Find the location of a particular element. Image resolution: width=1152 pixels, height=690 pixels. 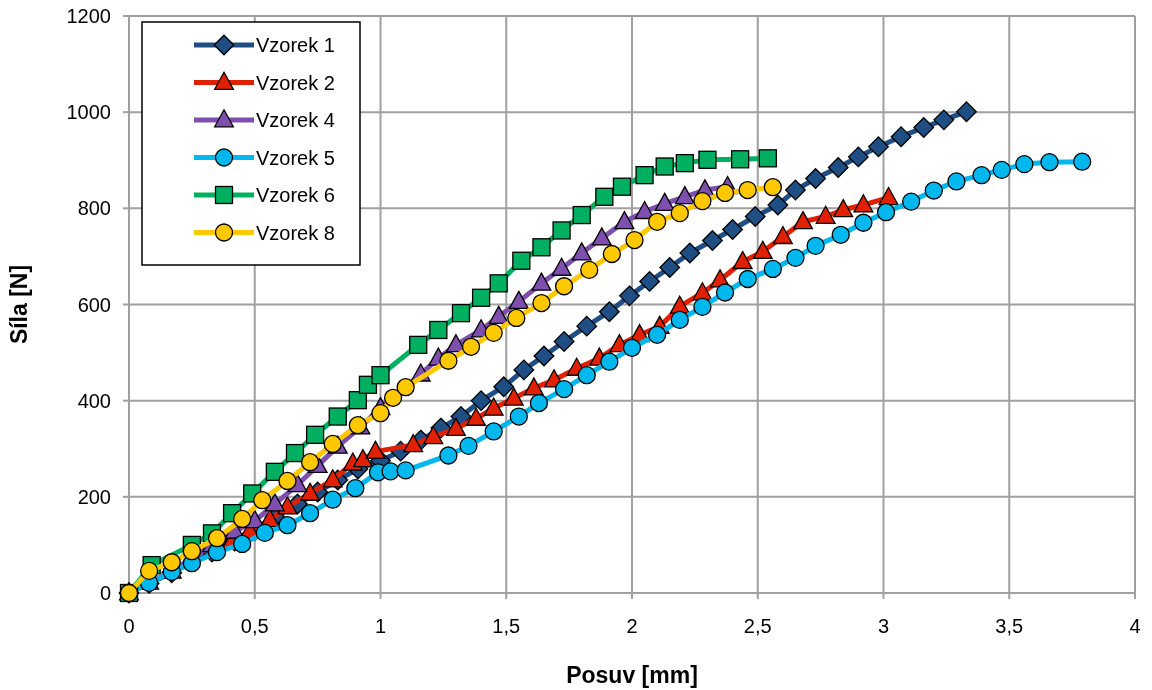

legend-label: Vzorek 6 is located at coordinates (295, 195).